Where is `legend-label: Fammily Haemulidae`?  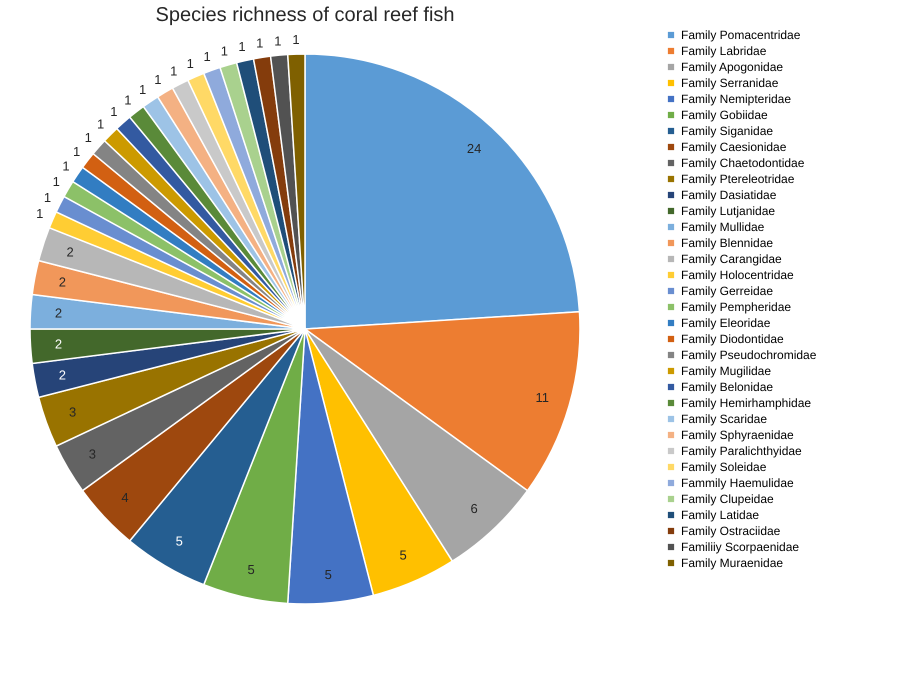
legend-label: Fammily Haemulidae is located at coordinates (737, 483).